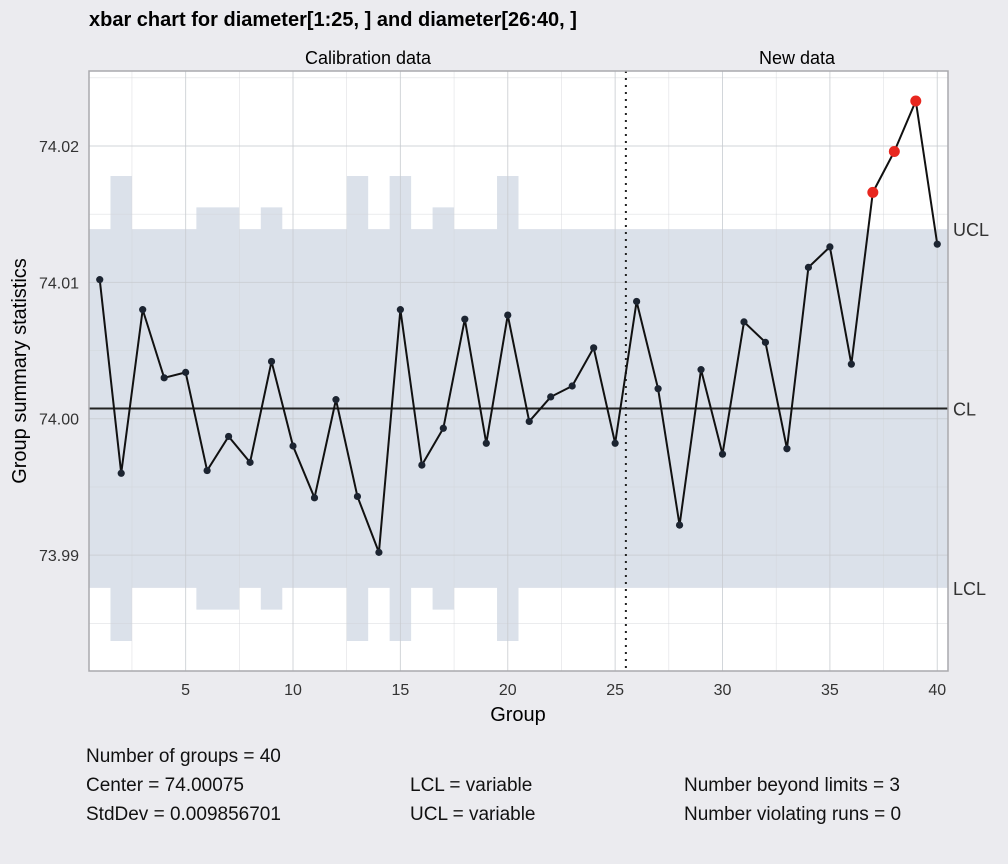 The width and height of the screenshot is (1008, 864). I want to click on x-tick-label: 25, so click(615, 690).